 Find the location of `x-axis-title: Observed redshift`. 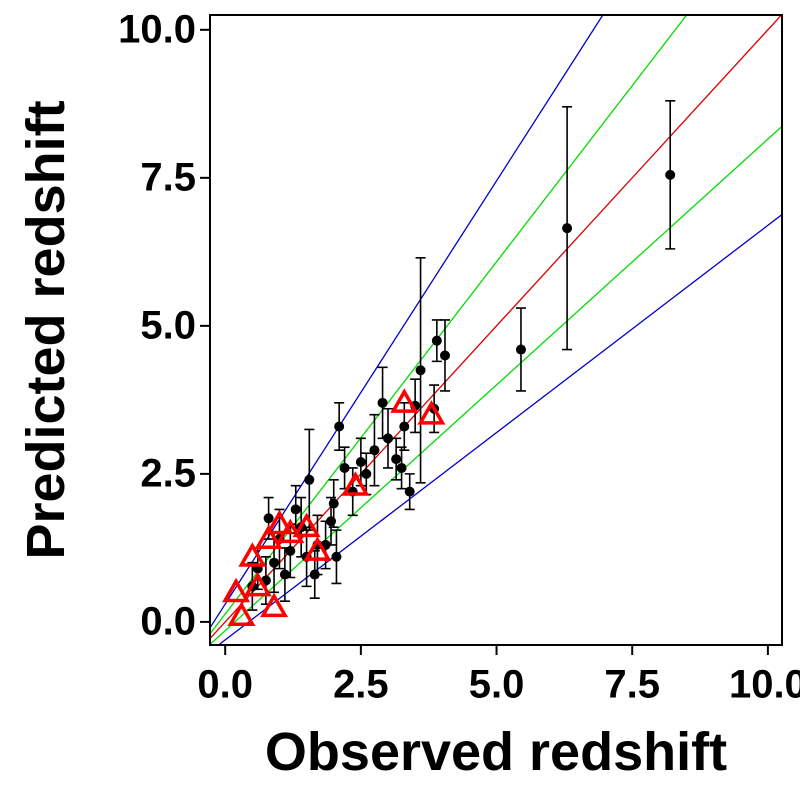

x-axis-title: Observed redshift is located at coordinates (496, 752).